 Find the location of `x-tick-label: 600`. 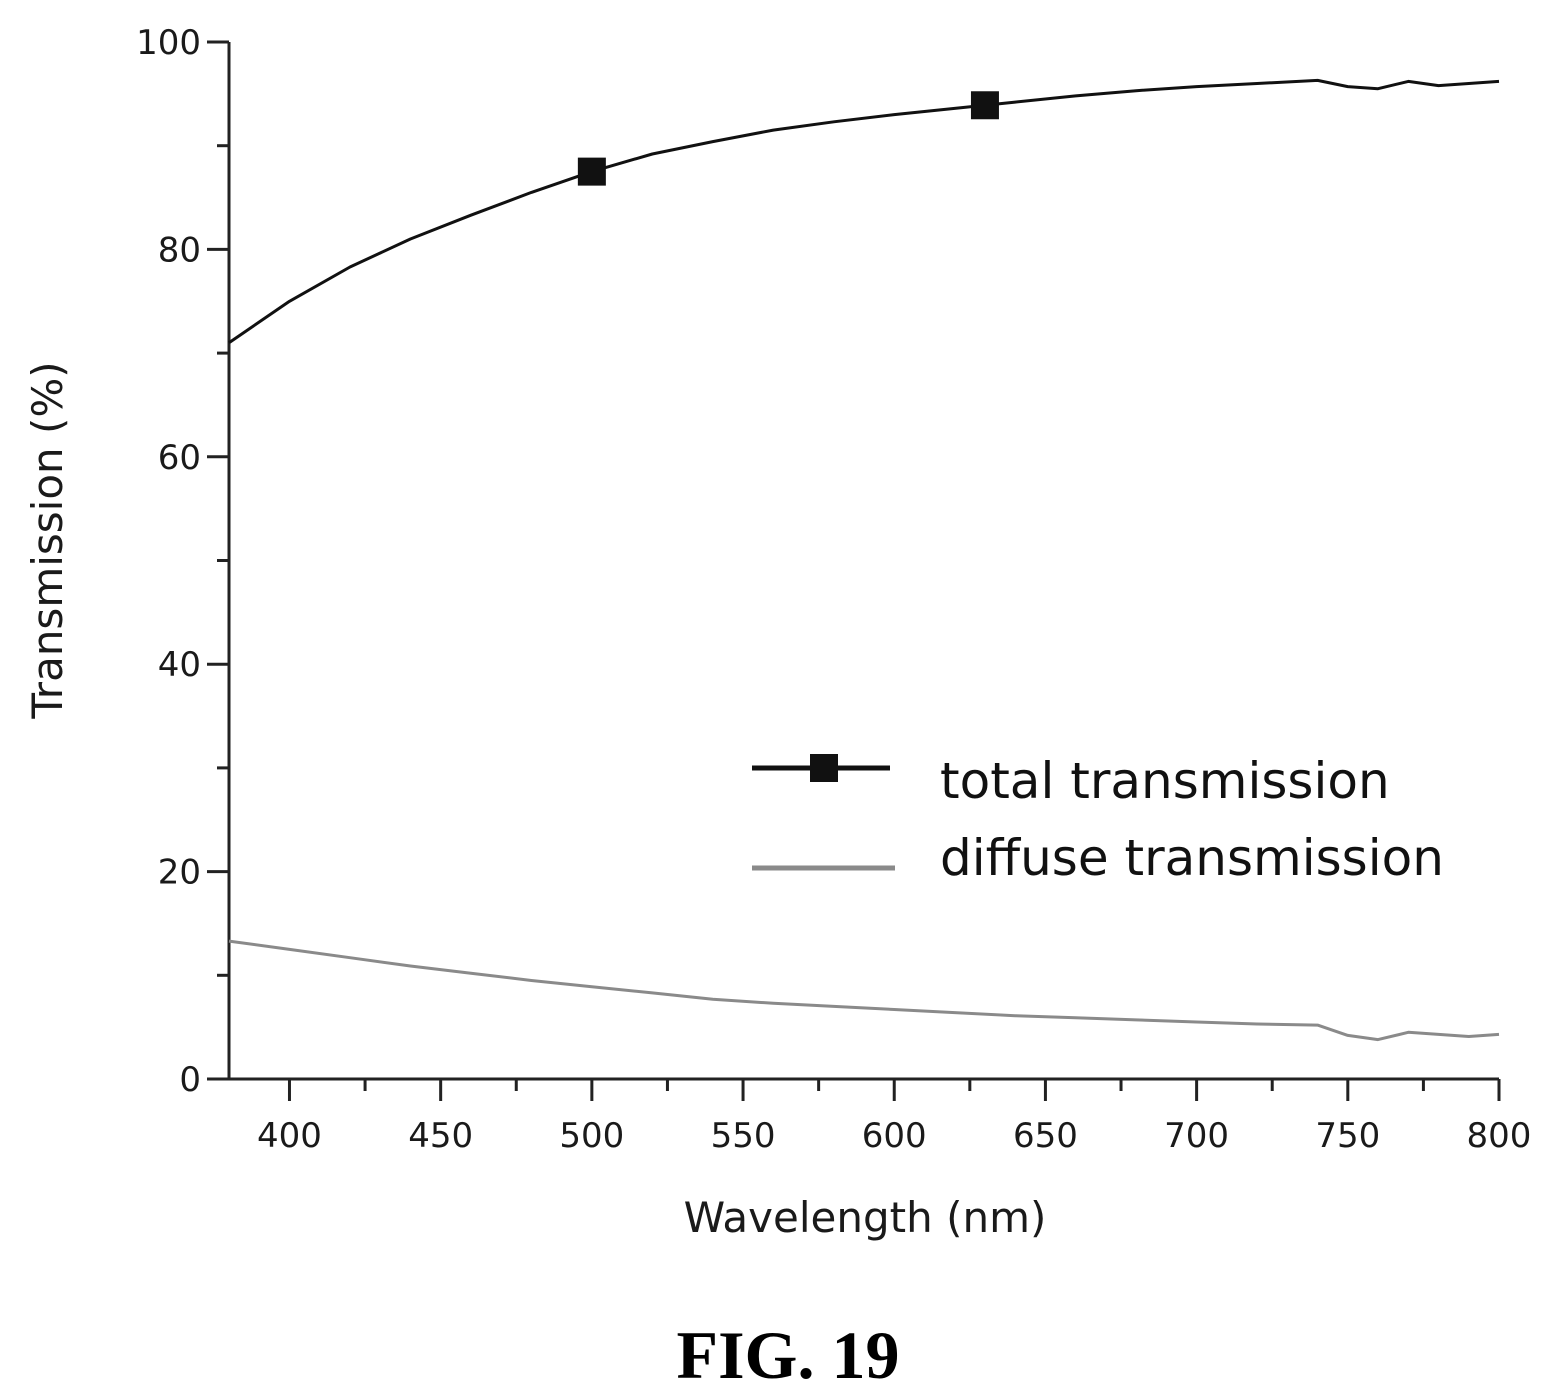

x-tick-label: 600 is located at coordinates (894, 1136).